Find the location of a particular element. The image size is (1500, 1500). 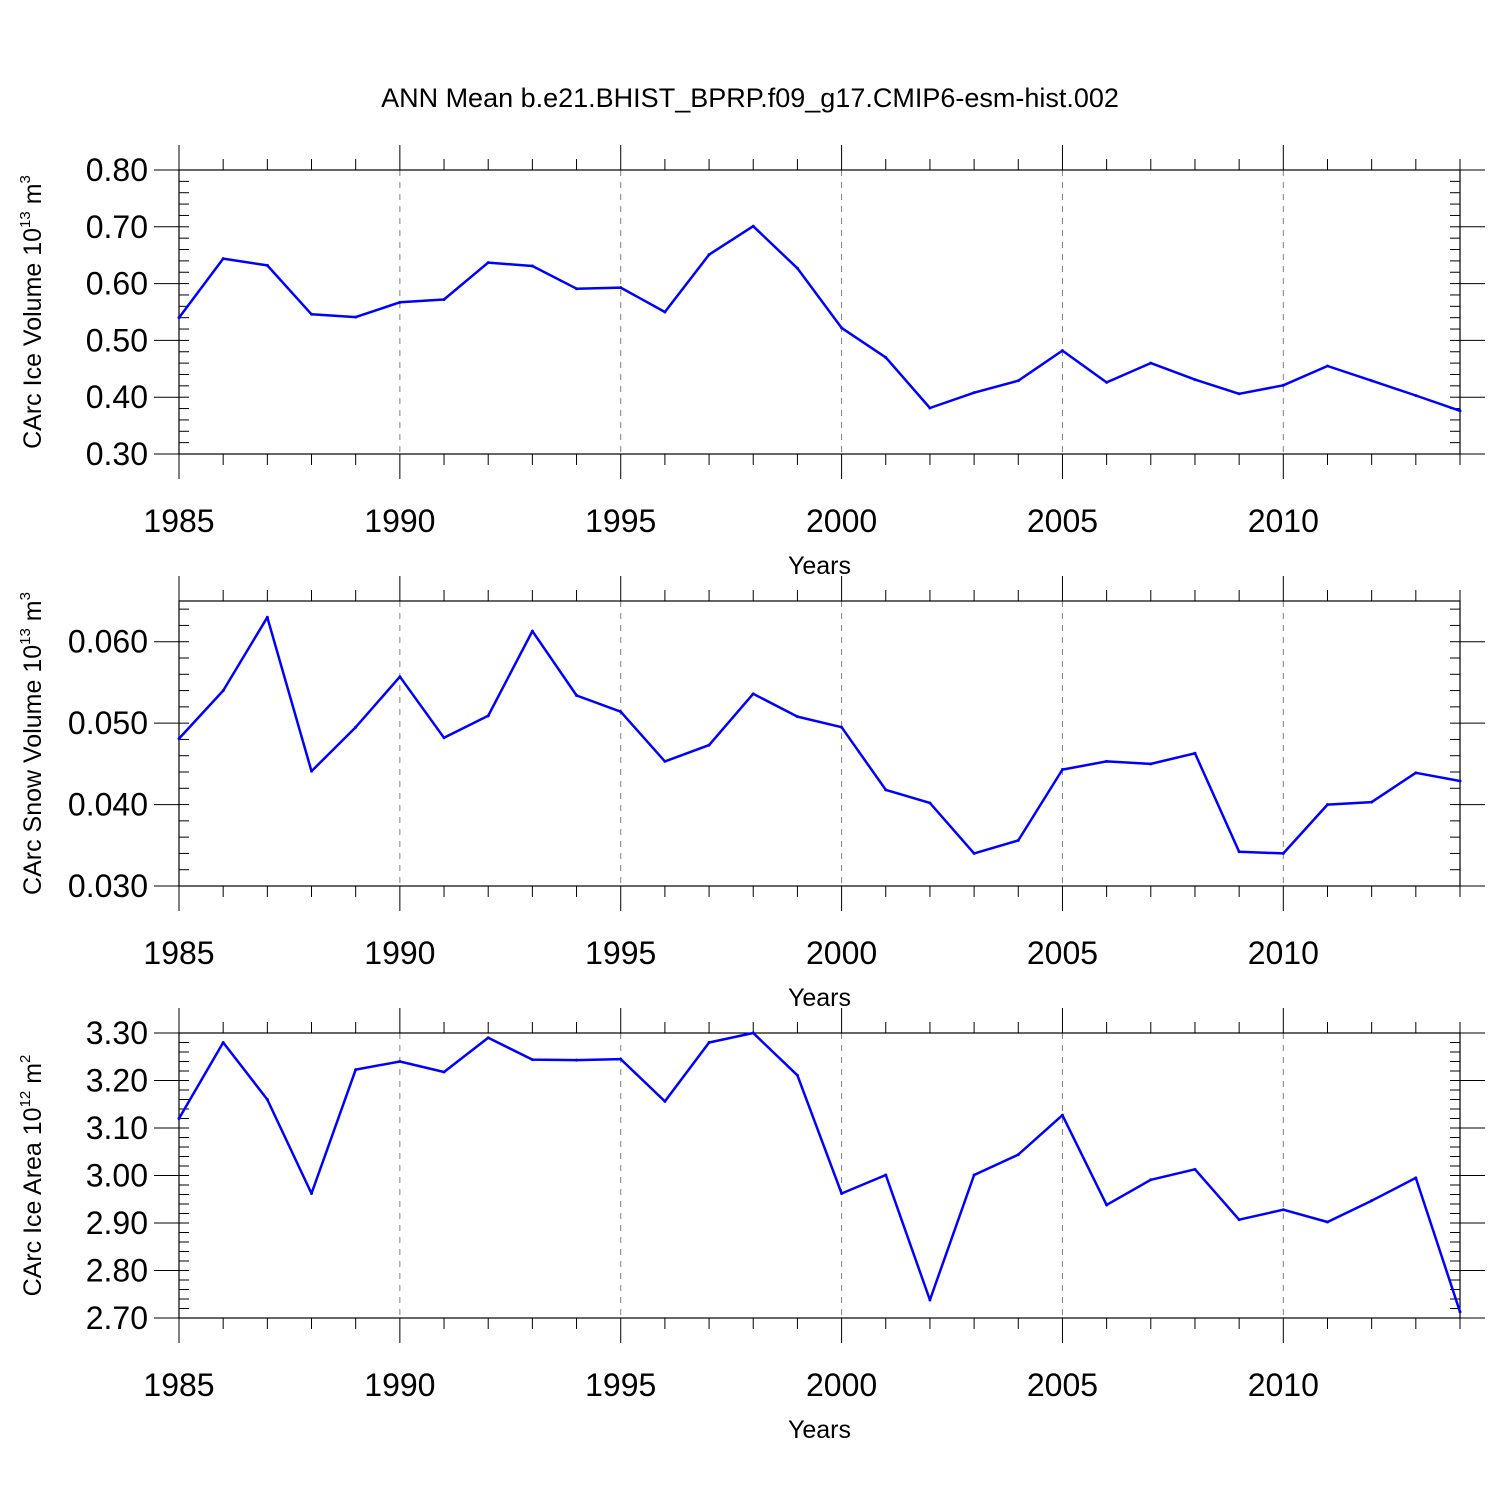

y-axis-title-main: CArc Ice Area 10 is located at coordinates (33, 1201).